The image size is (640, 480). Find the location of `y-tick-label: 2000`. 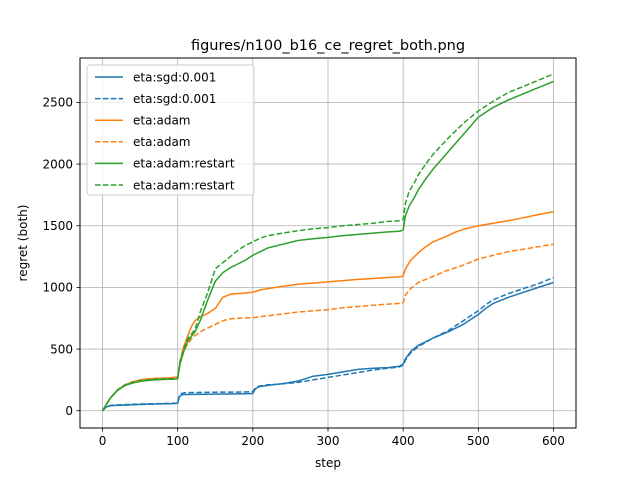

y-tick-label: 2000 is located at coordinates (57, 164).